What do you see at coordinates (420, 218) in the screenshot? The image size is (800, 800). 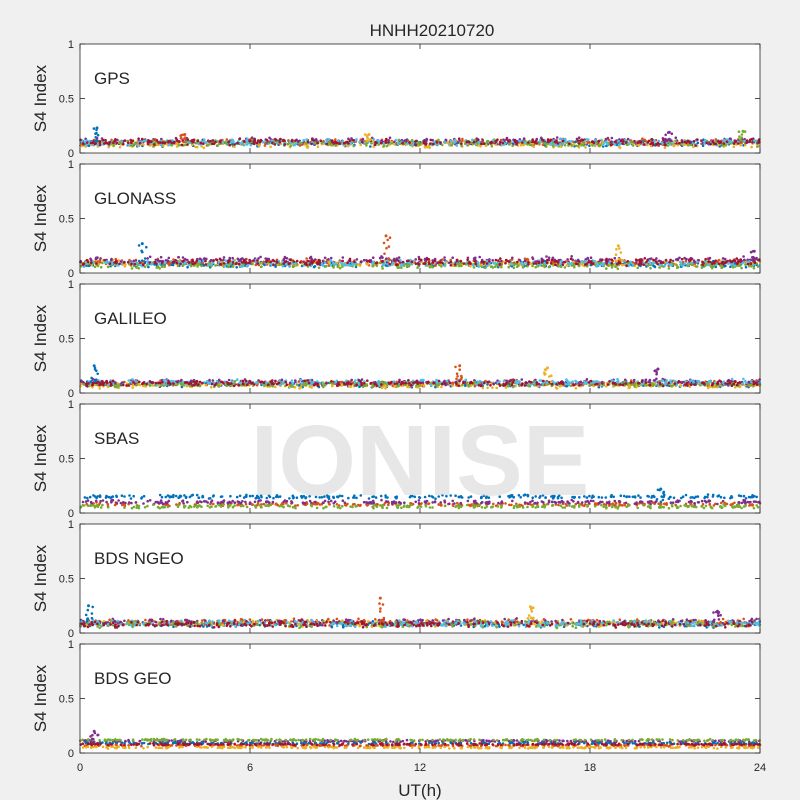 I see `plot-area` at bounding box center [420, 218].